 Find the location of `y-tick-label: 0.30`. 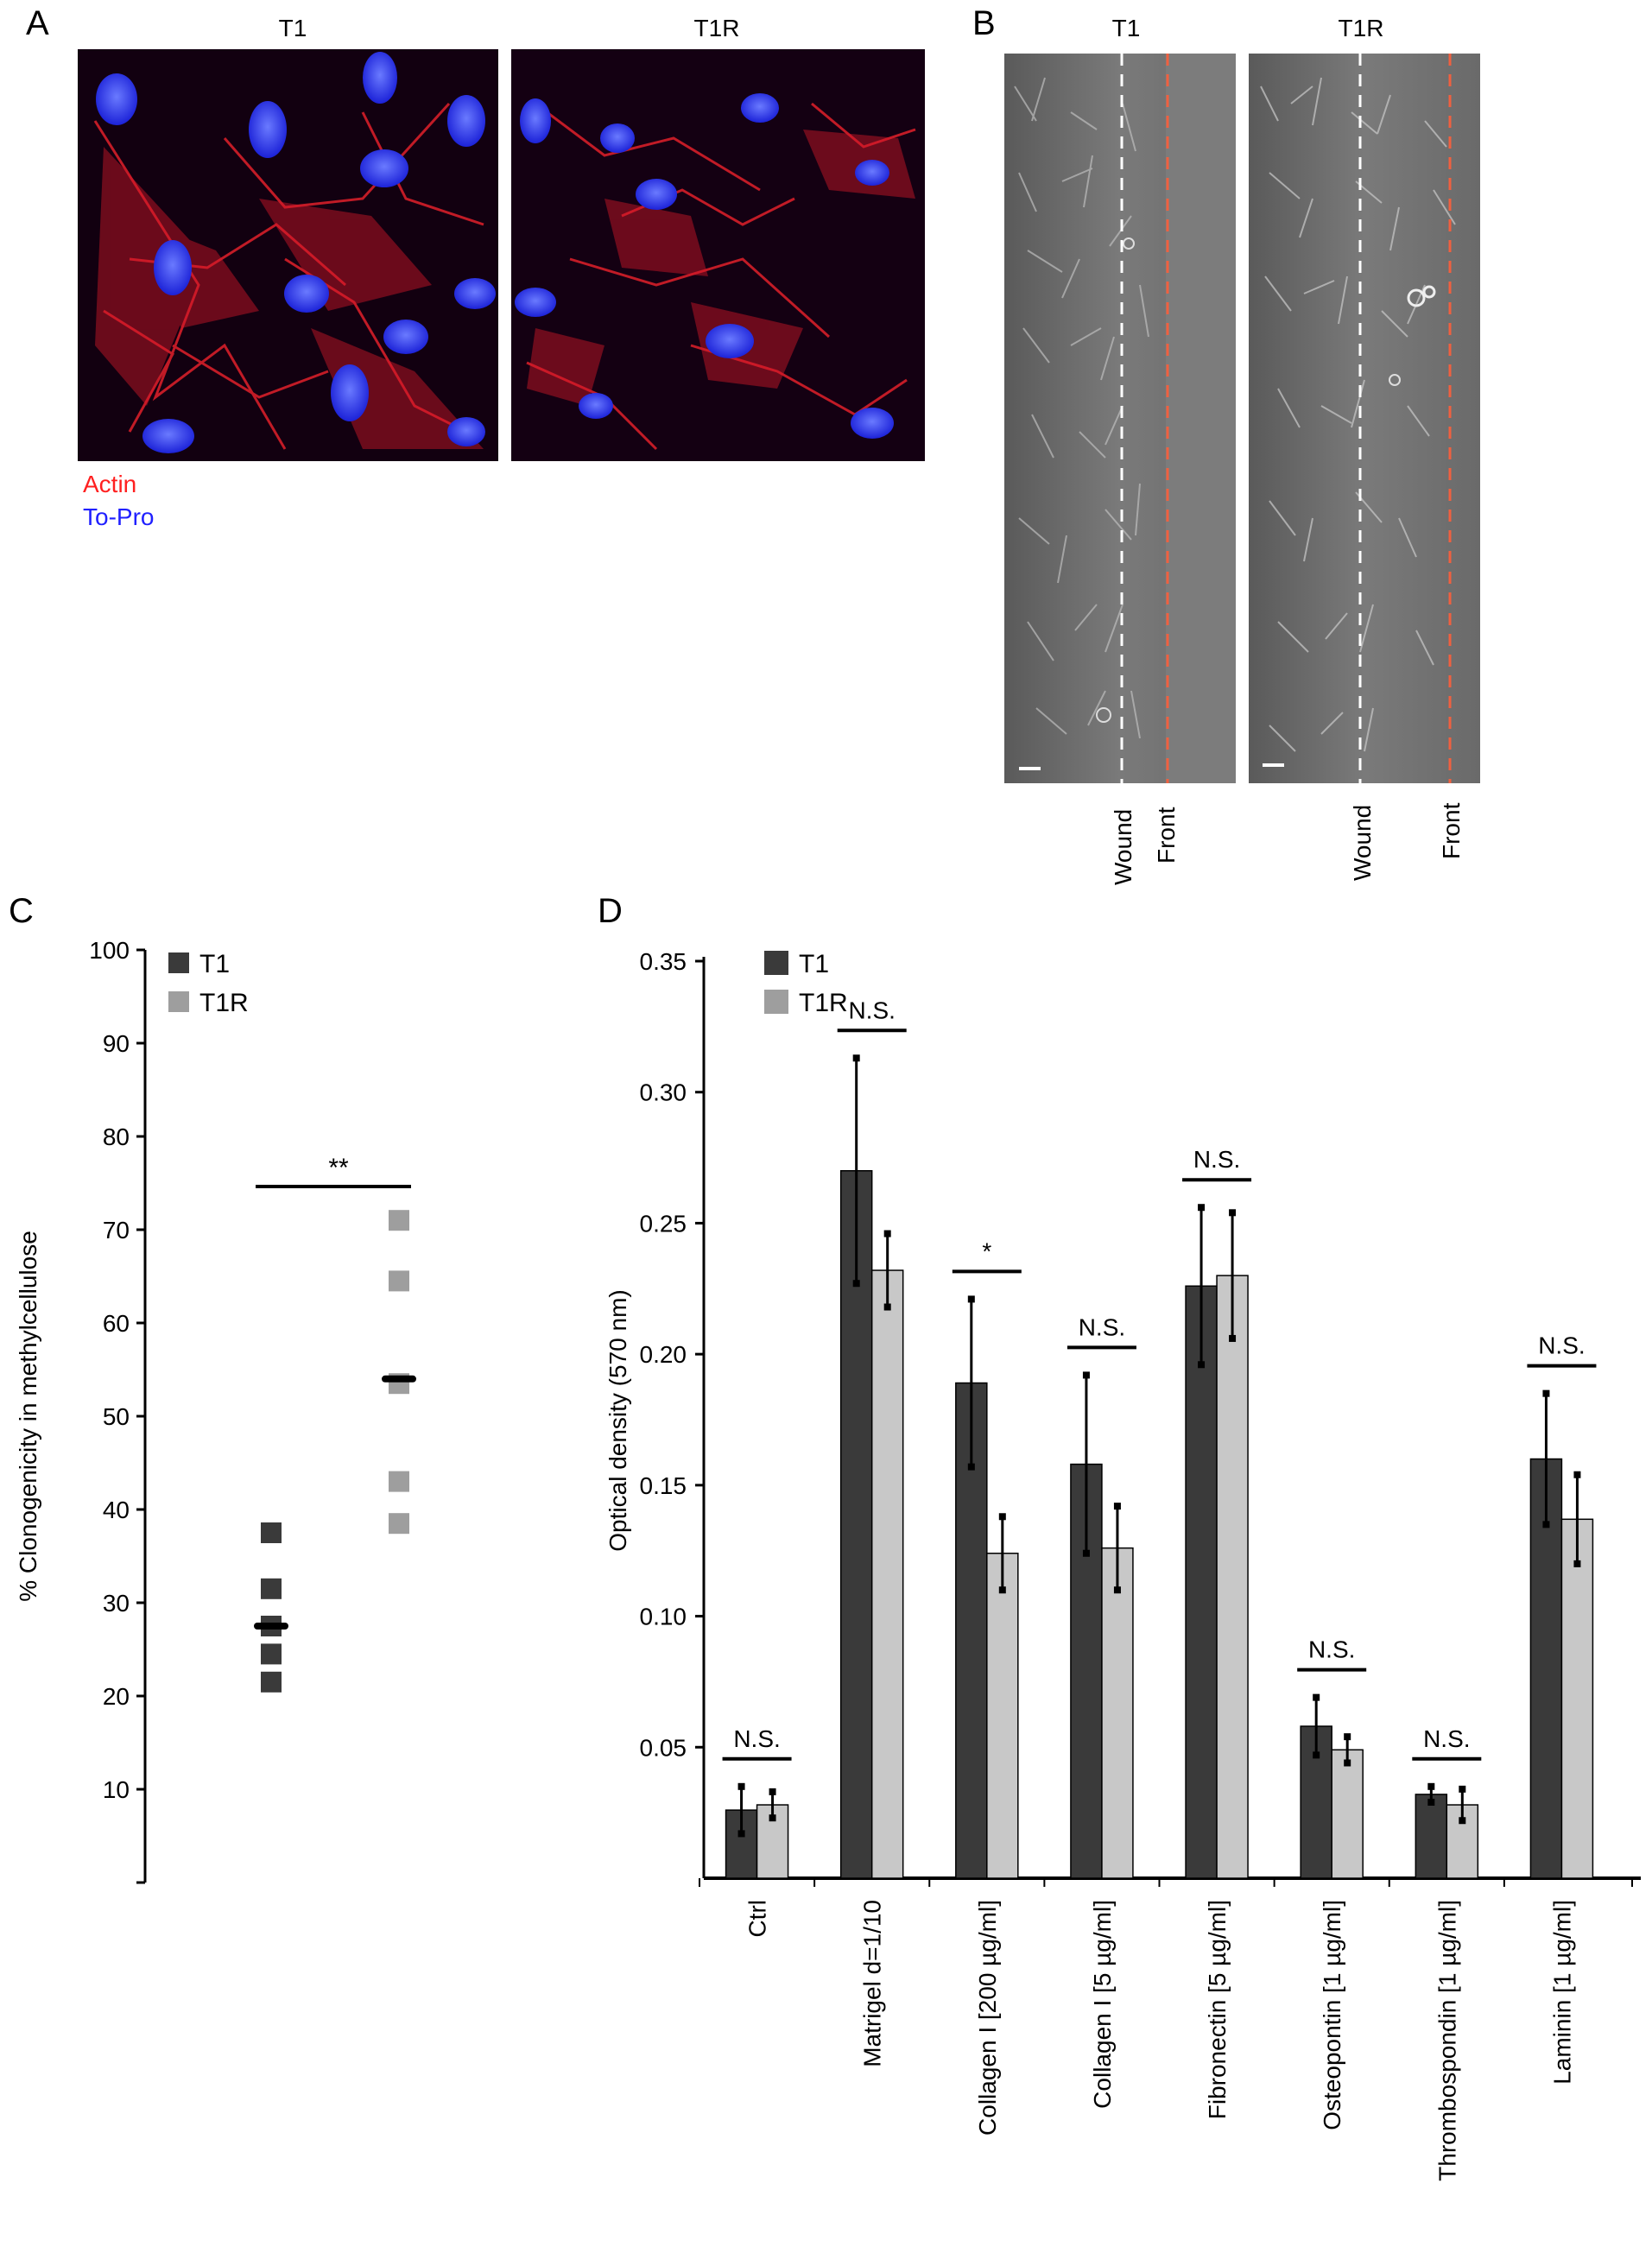

y-tick-label: 0.30 is located at coordinates (663, 1092).